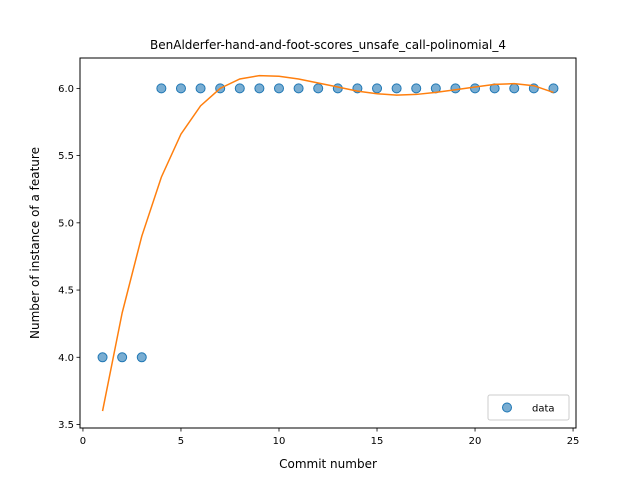 Image resolution: width=640 pixels, height=480 pixels. I want to click on x-axis-label: Commit number, so click(328, 464).